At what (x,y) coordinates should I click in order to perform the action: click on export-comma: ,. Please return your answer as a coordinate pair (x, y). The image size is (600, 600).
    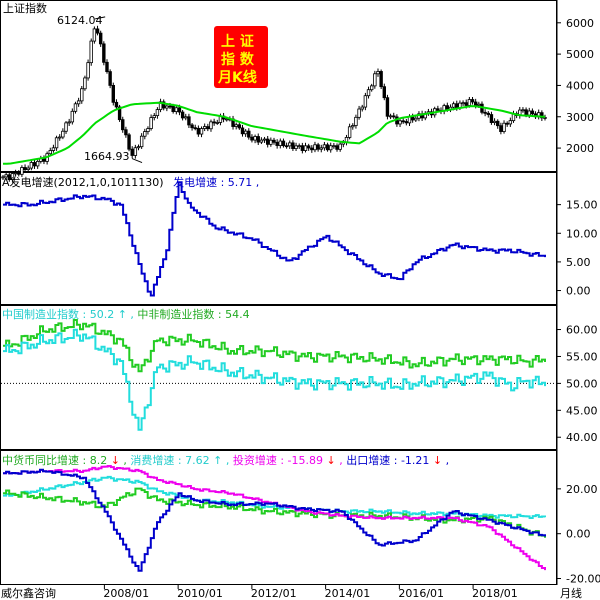
    Looking at the image, I should click on (448, 460).